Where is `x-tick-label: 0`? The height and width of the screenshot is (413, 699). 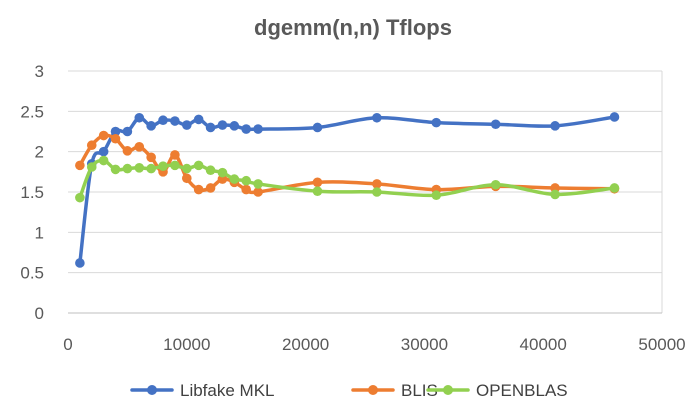 x-tick-label: 0 is located at coordinates (67, 344).